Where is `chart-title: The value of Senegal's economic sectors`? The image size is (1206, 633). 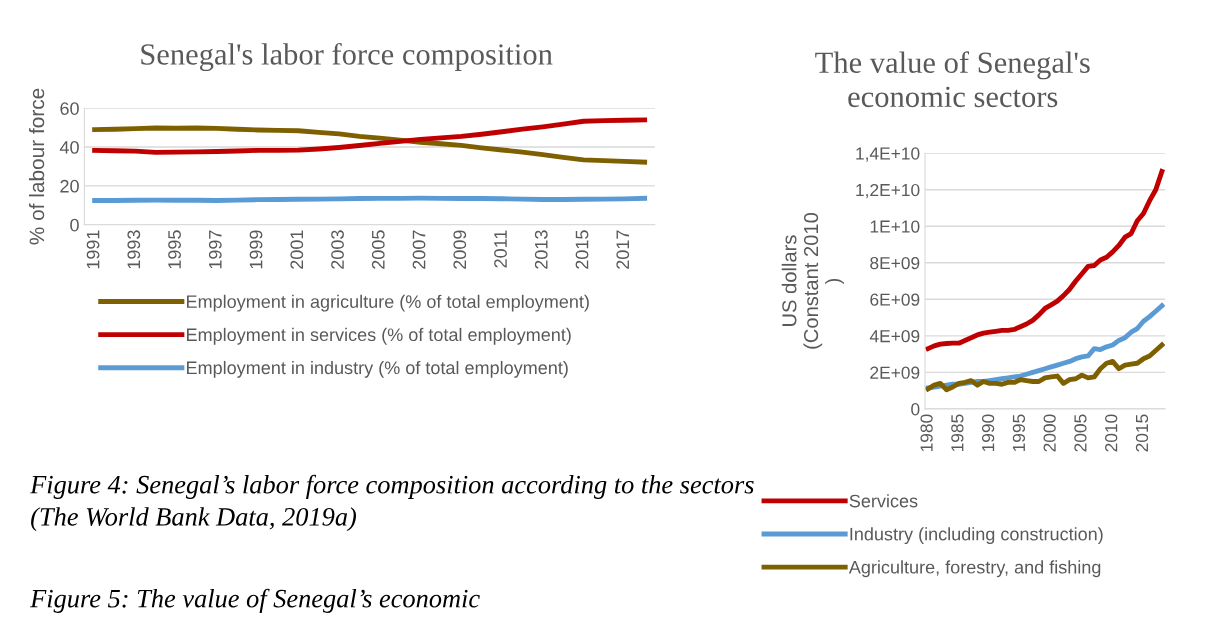
chart-title: The value of Senegal's economic sectors is located at coordinates (952, 79).